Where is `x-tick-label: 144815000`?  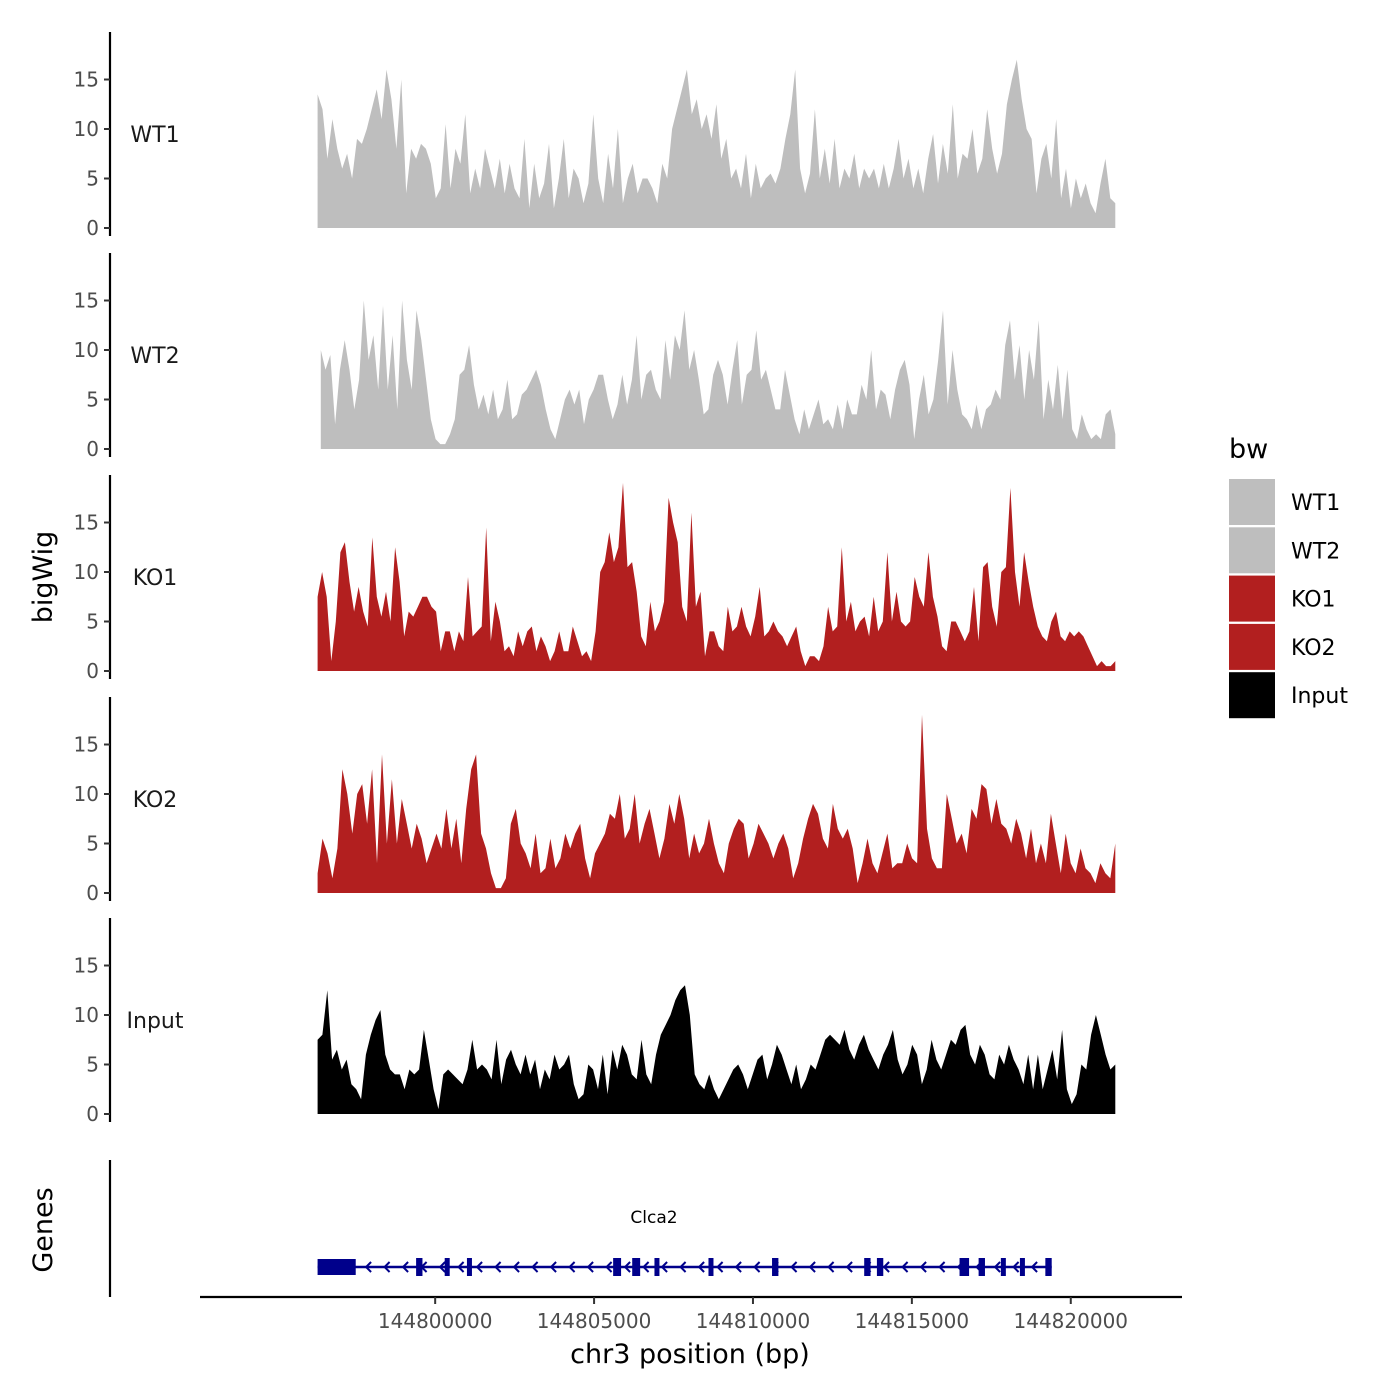 x-tick-label: 144815000 is located at coordinates (912, 1321).